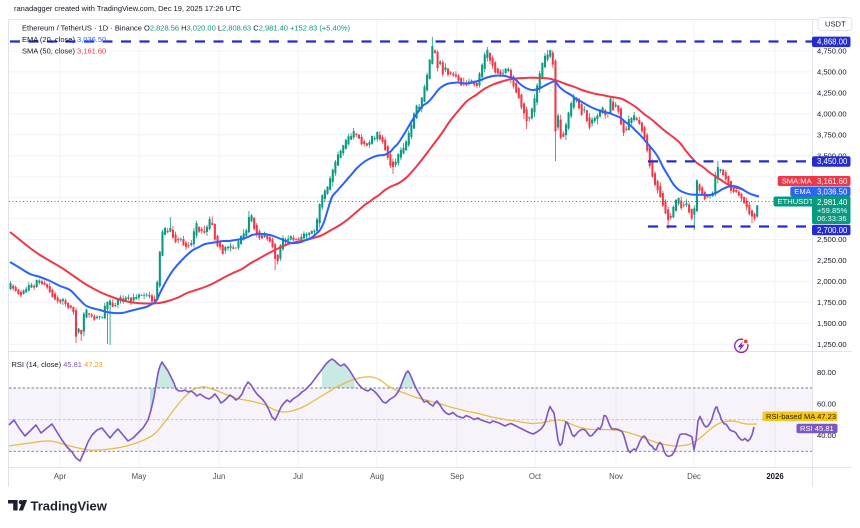 The image size is (860, 528). Describe the element at coordinates (832, 181) in the screenshot. I see `svg-text: 3,161.60` at that location.